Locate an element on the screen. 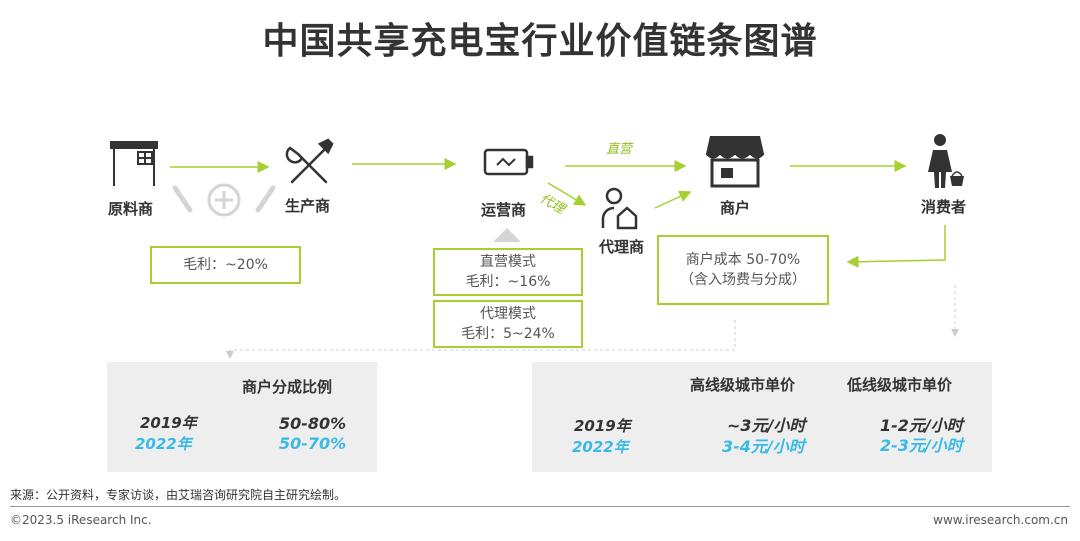  high-price-2022: 3-4元/小时 is located at coordinates (763, 446).